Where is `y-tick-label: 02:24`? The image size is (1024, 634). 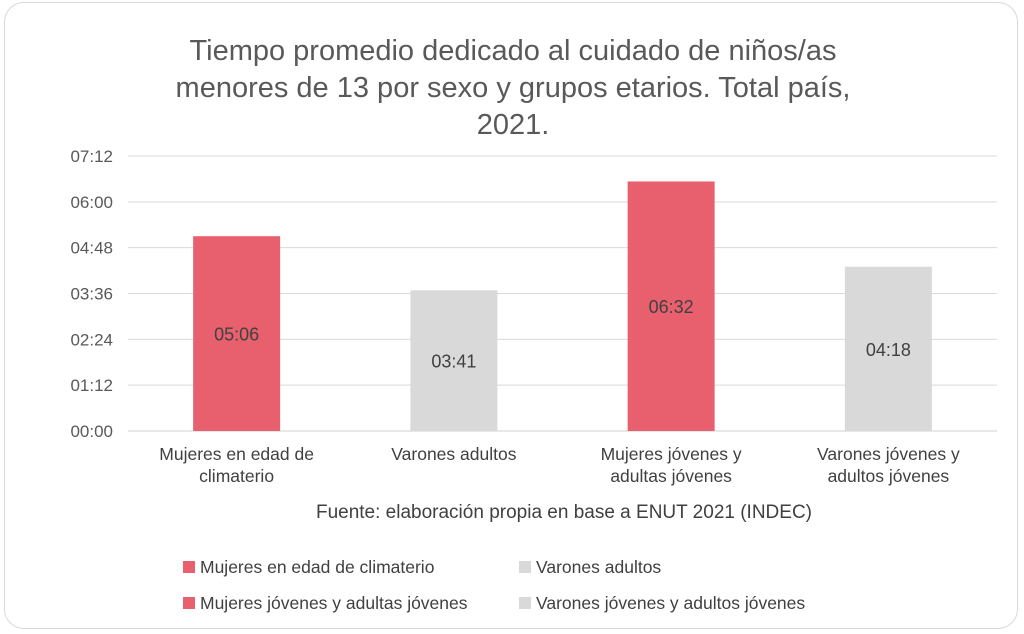
y-tick-label: 02:24 is located at coordinates (91, 339).